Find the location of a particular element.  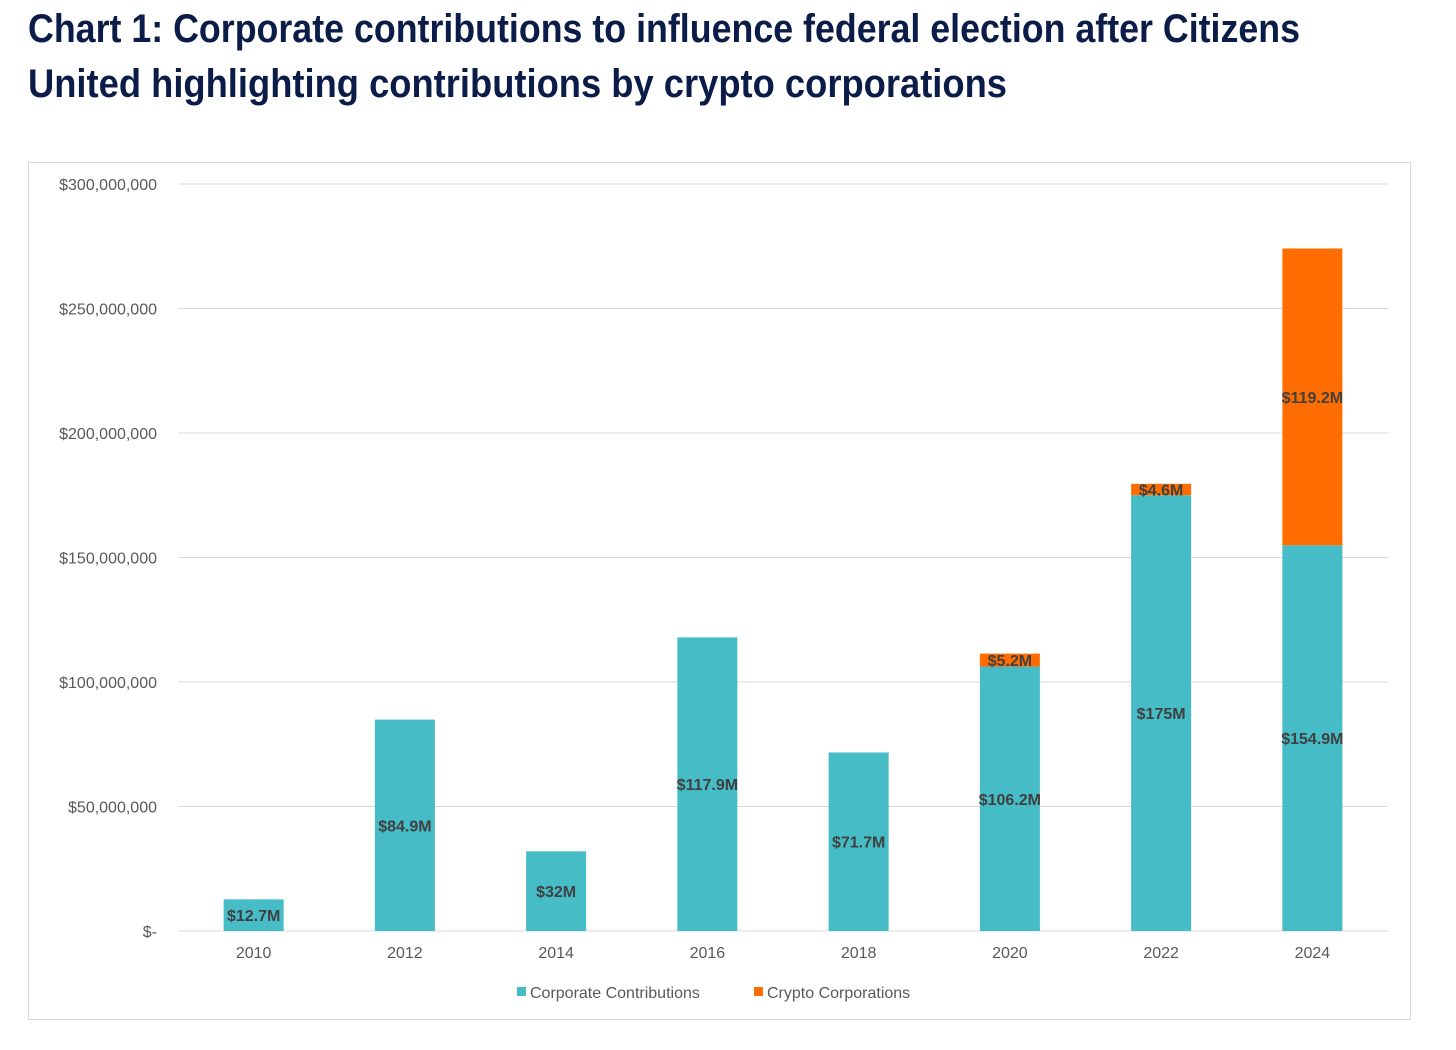

data-label: $117.9M is located at coordinates (707, 785).